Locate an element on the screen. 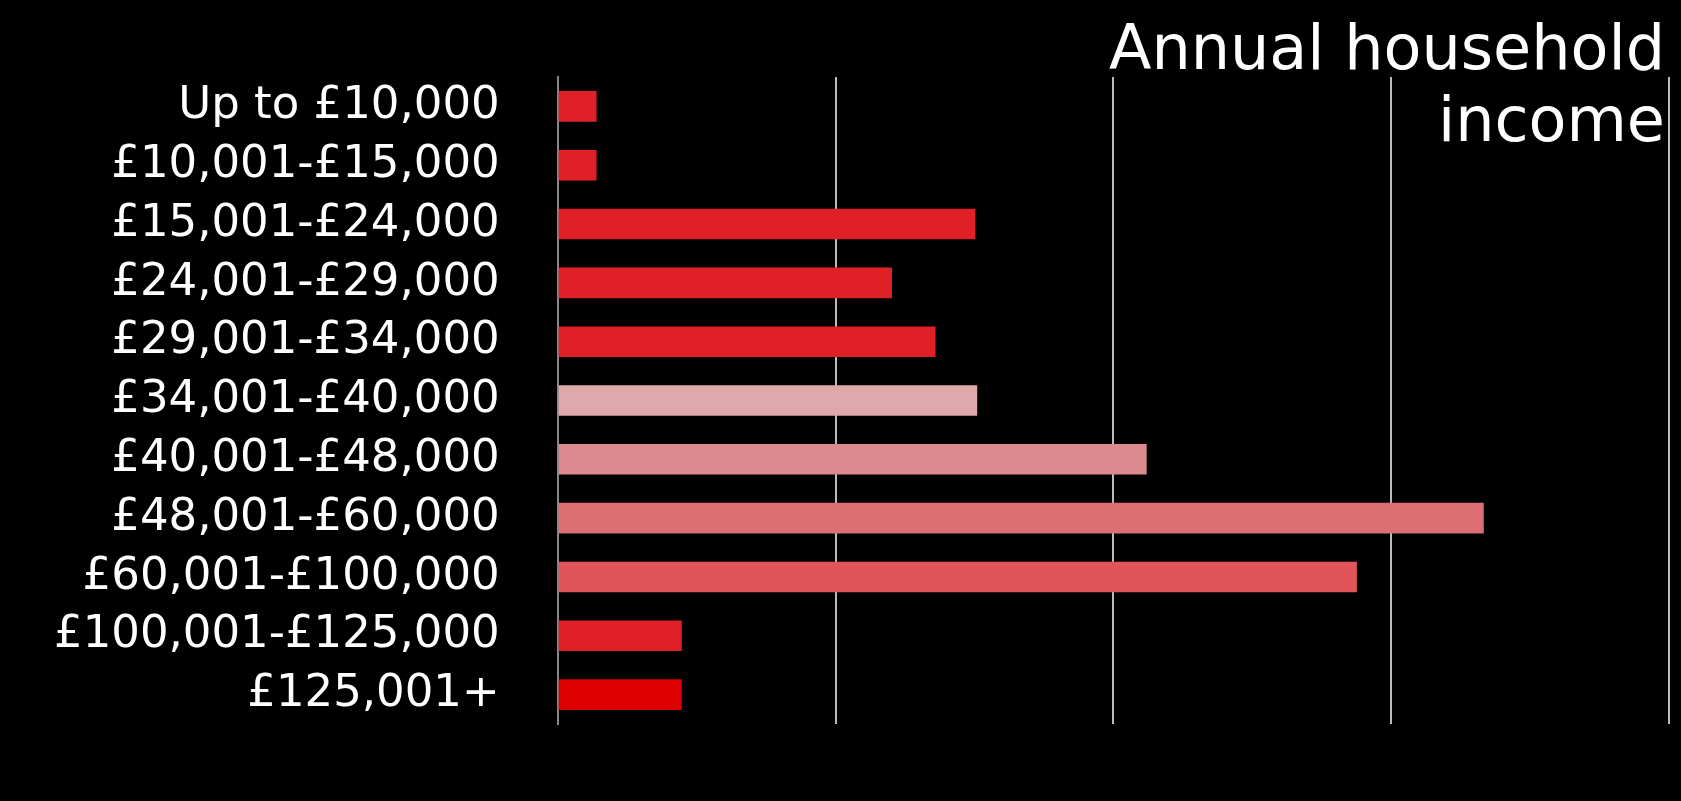 Image resolution: width=1681 pixels, height=801 pixels. y-tick-label: £24,001-£29,000 is located at coordinates (305, 279).